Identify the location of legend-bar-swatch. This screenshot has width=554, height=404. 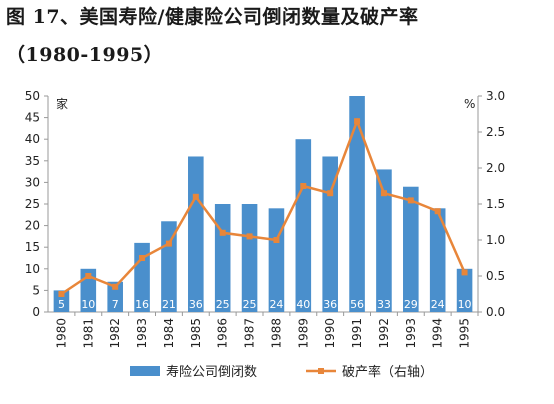
(145, 371).